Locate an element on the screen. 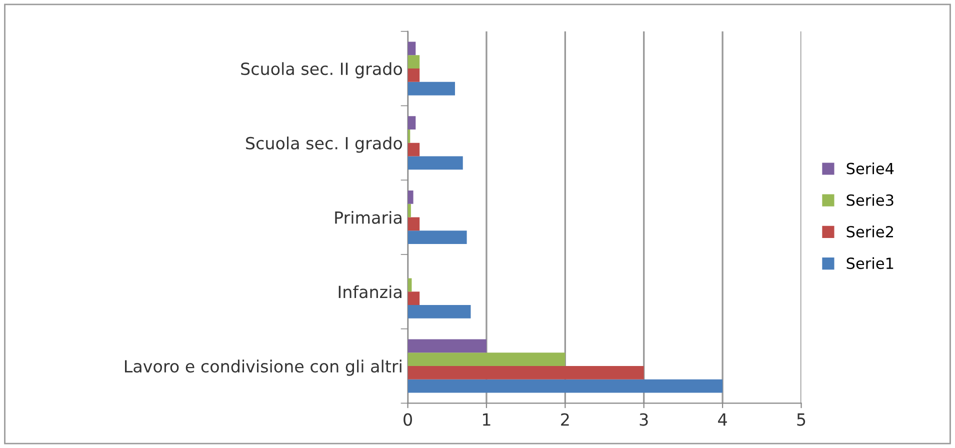 Image resolution: width=955 pixels, height=448 pixels. y-tick-label: Scuola sec. I grado is located at coordinates (324, 144).